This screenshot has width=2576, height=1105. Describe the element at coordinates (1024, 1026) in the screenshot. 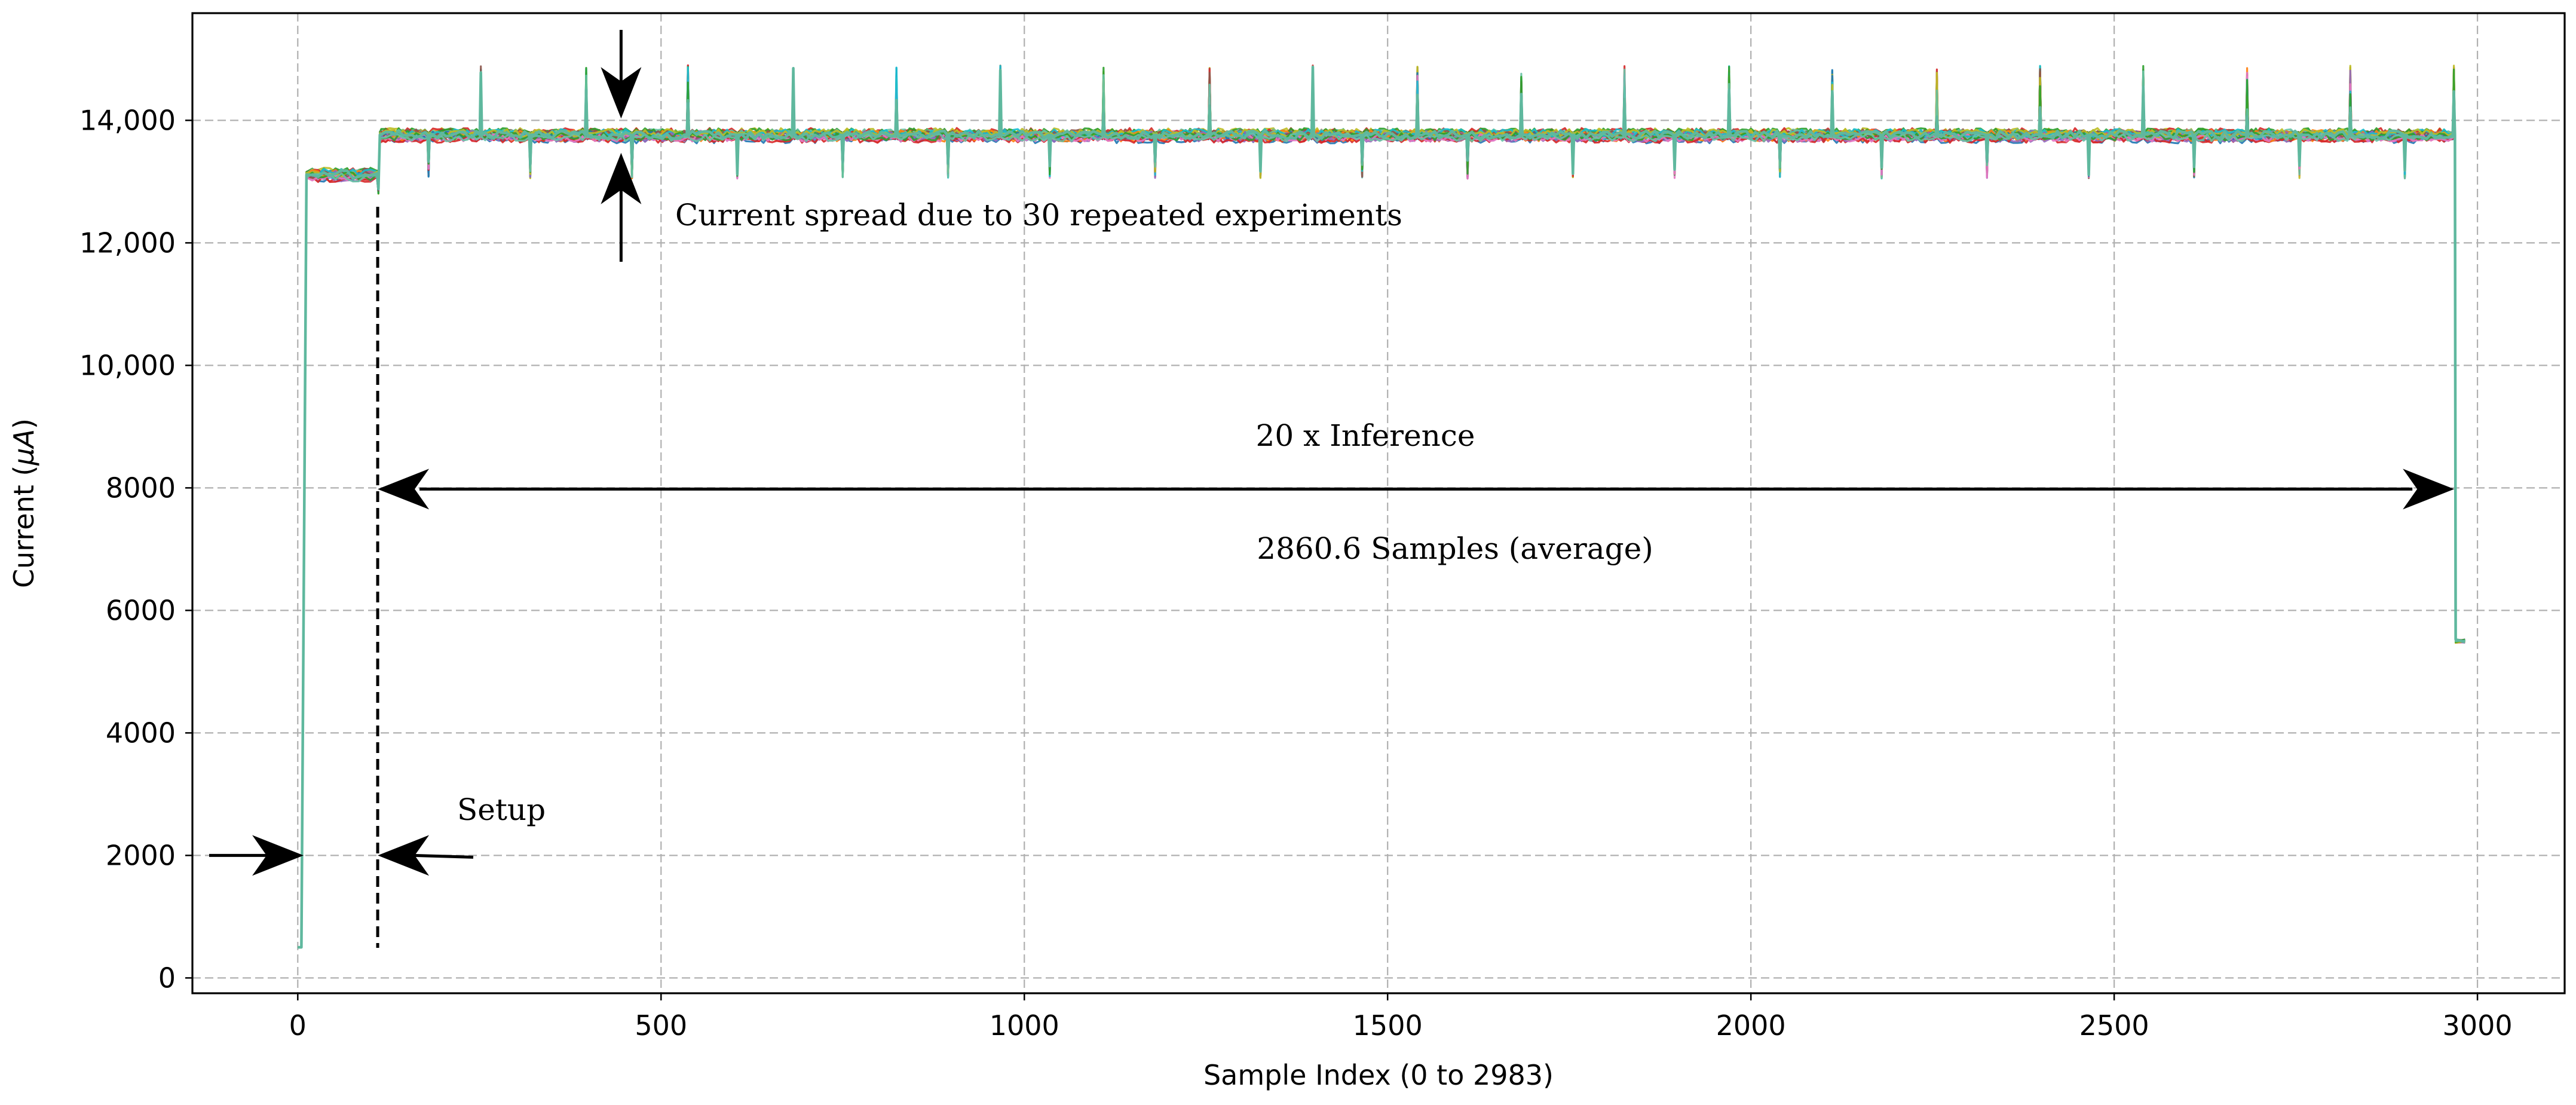

I see `x-tick-label: 1000` at that location.